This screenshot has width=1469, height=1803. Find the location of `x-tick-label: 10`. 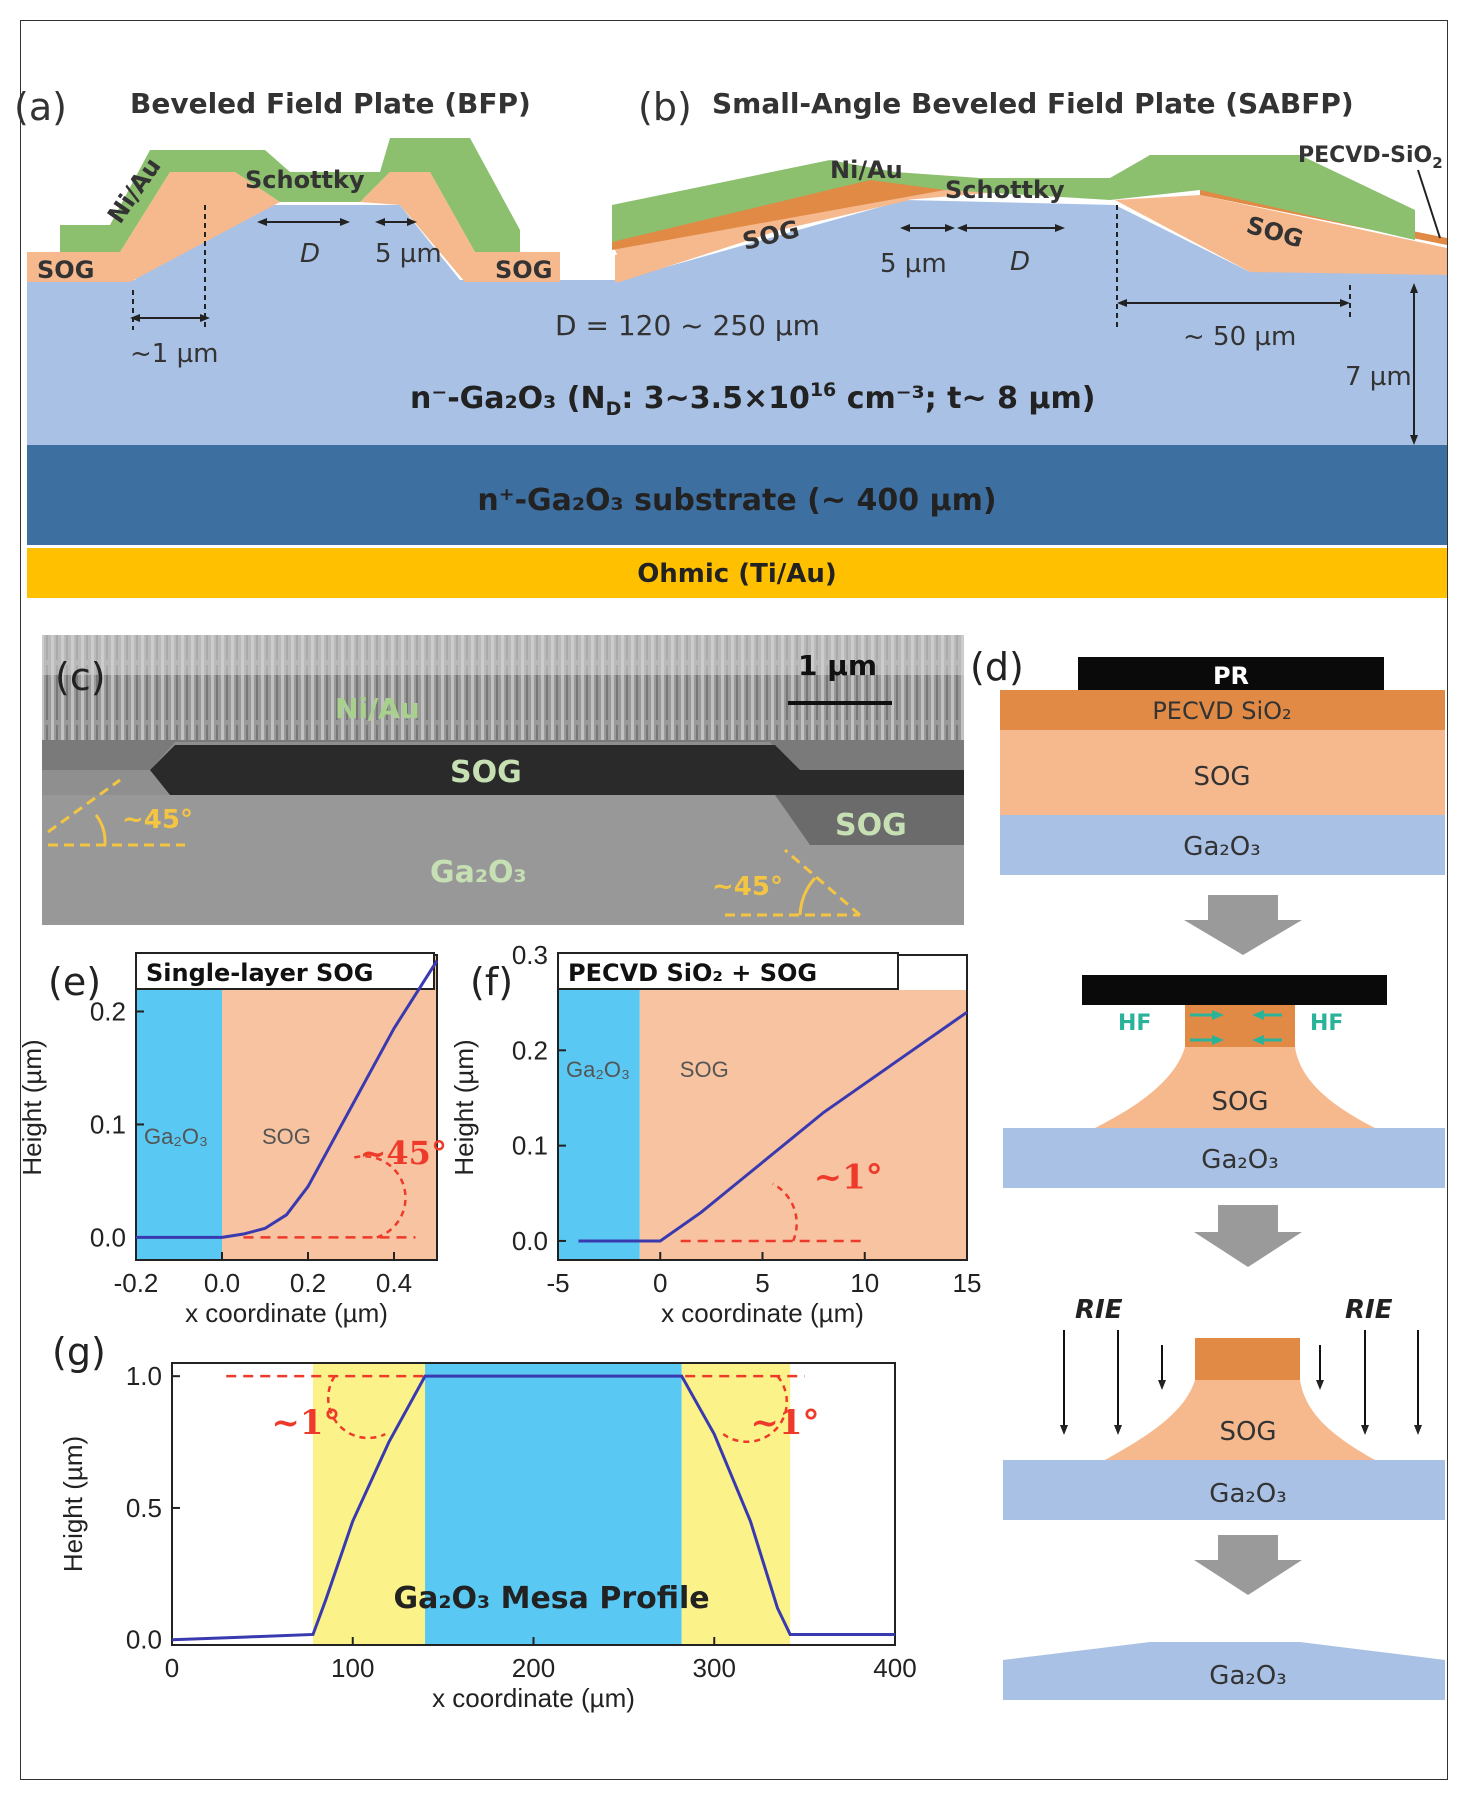

x-tick-label: 10 is located at coordinates (864, 1283).